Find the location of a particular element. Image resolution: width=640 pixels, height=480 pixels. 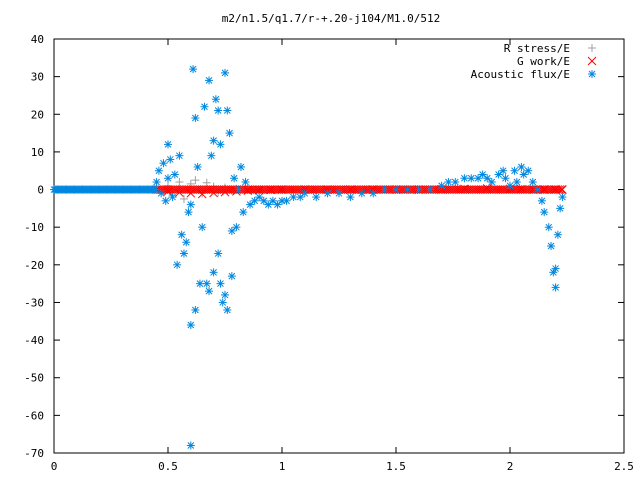

x-tick-label: 1.5 is located at coordinates (396, 466).